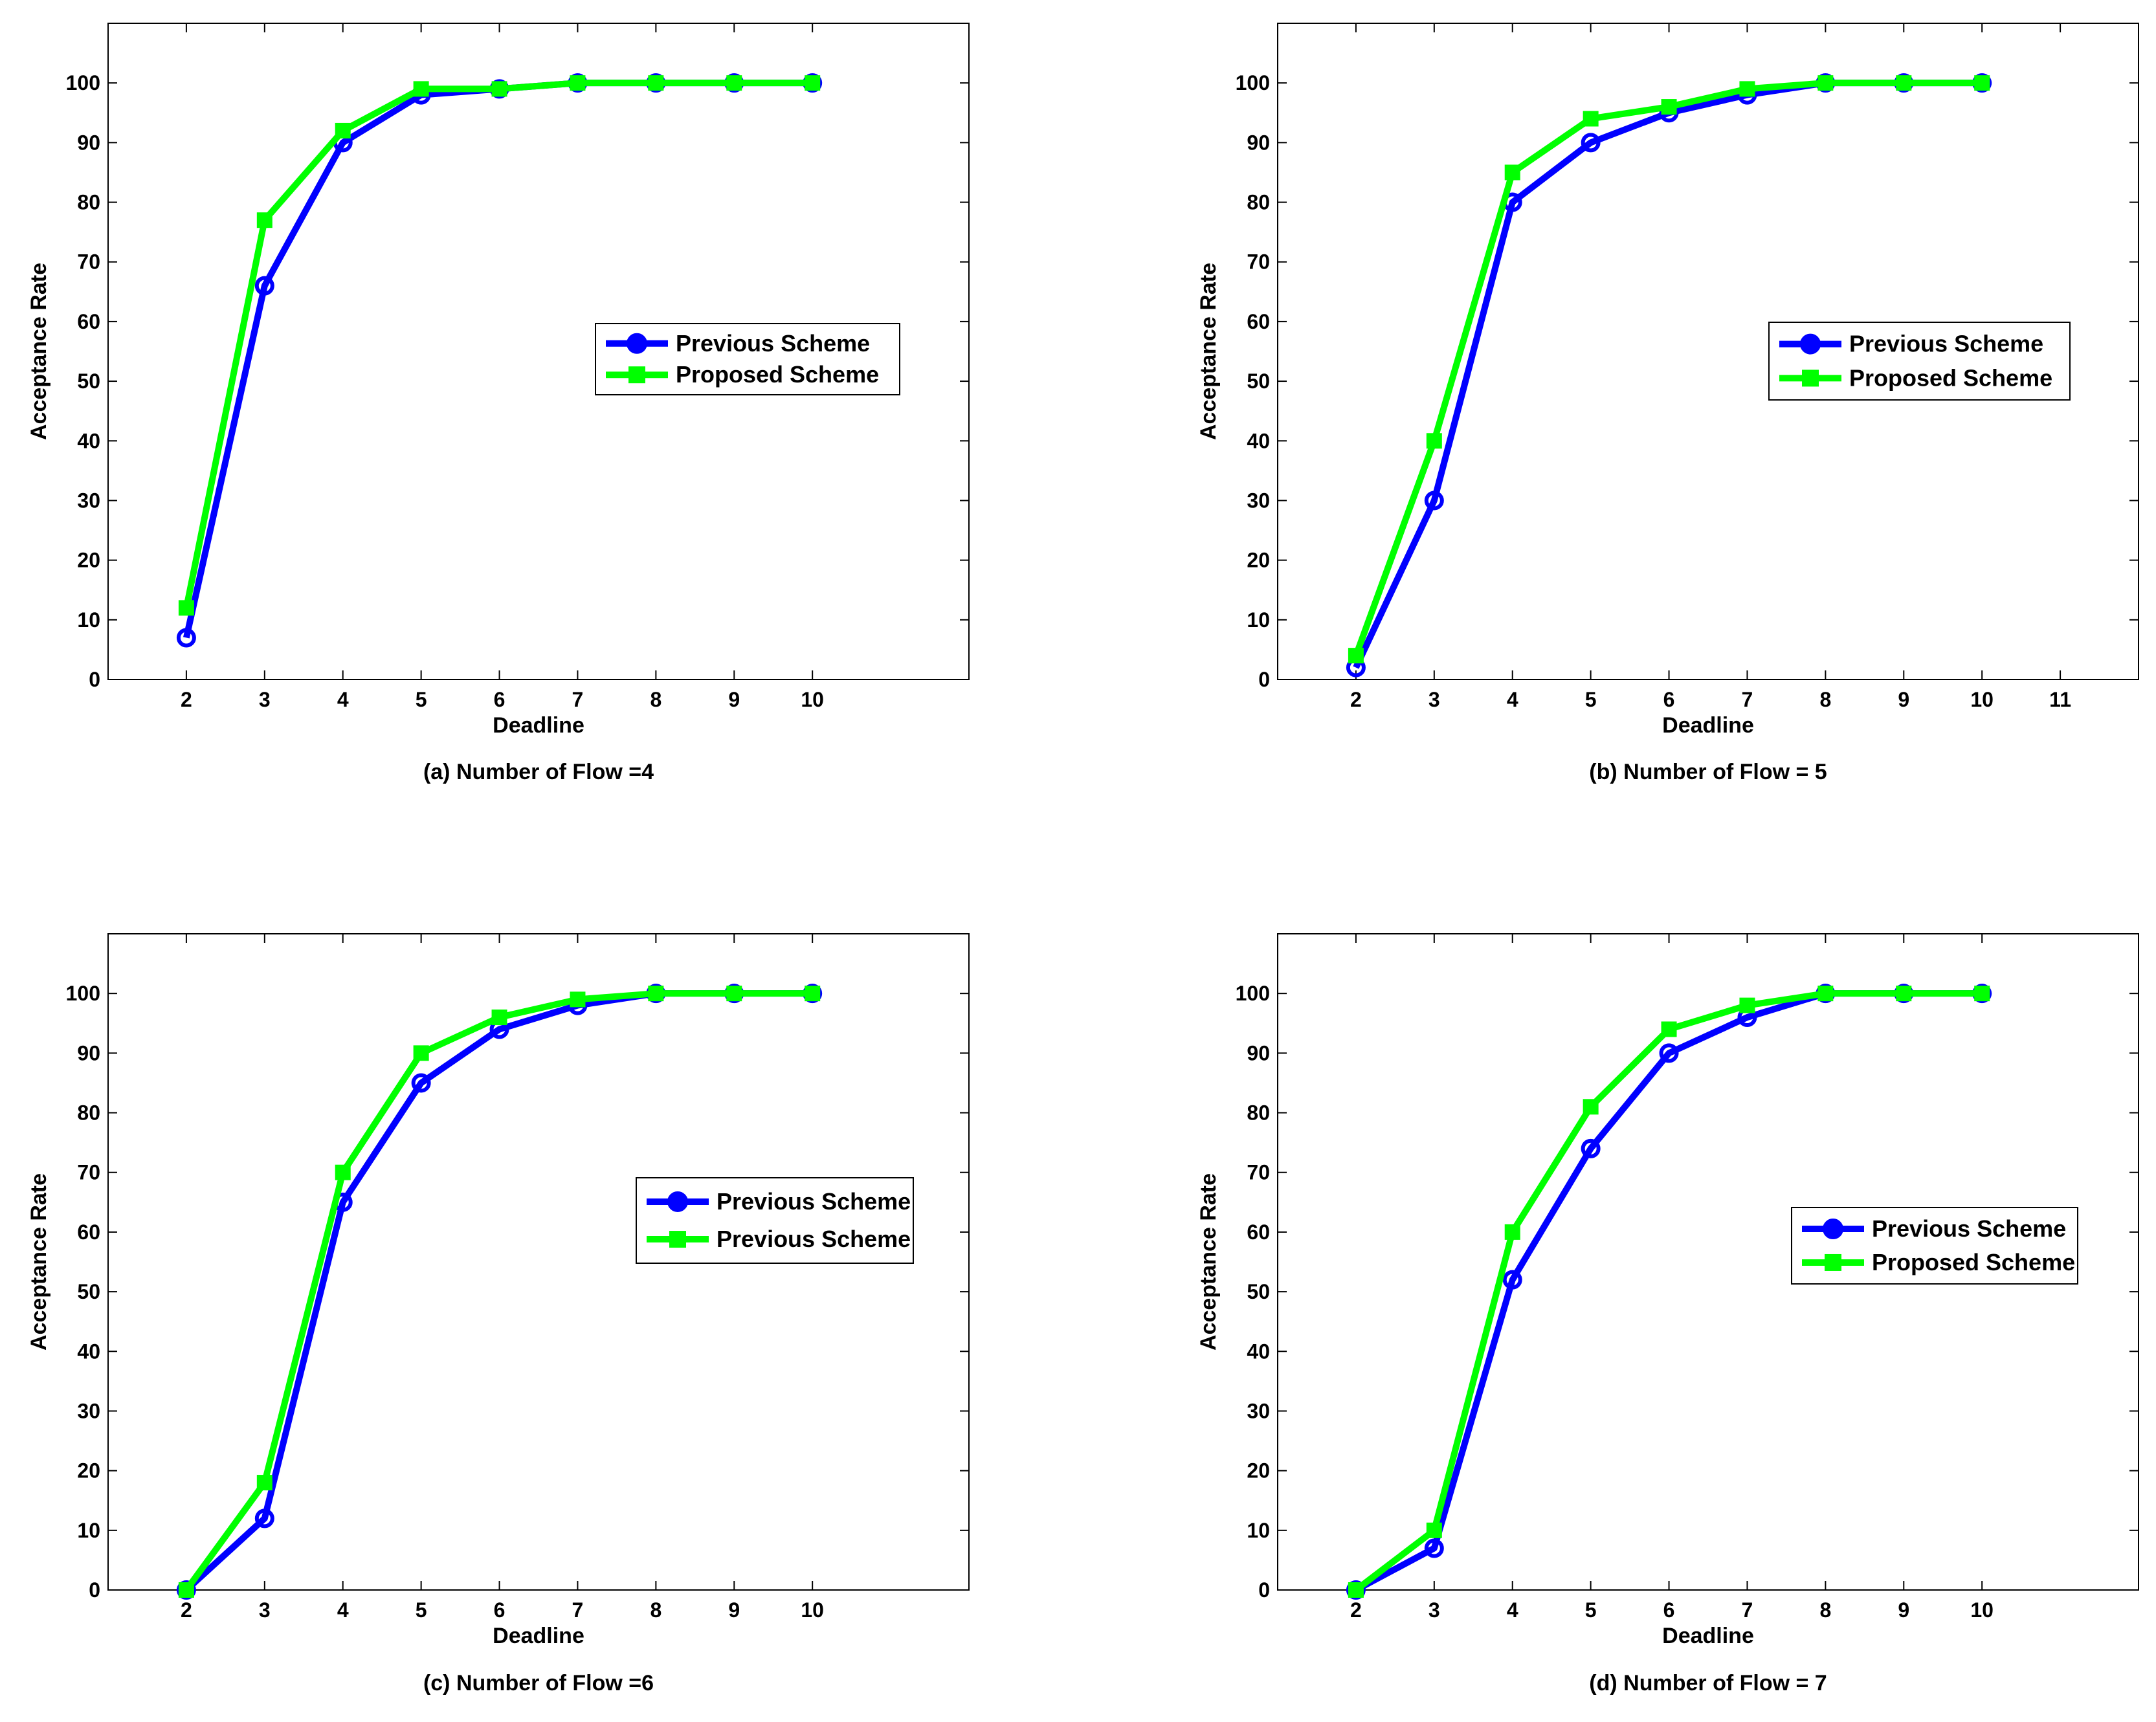 The width and height of the screenshot is (2156, 1722). I want to click on legend-entry-label: Proposed Scheme, so click(1973, 1262).